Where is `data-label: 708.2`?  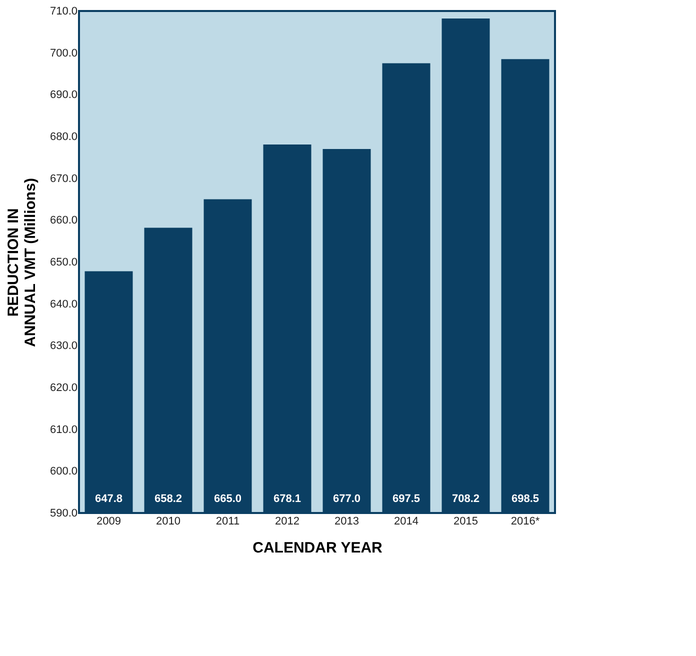 data-label: 708.2 is located at coordinates (466, 499).